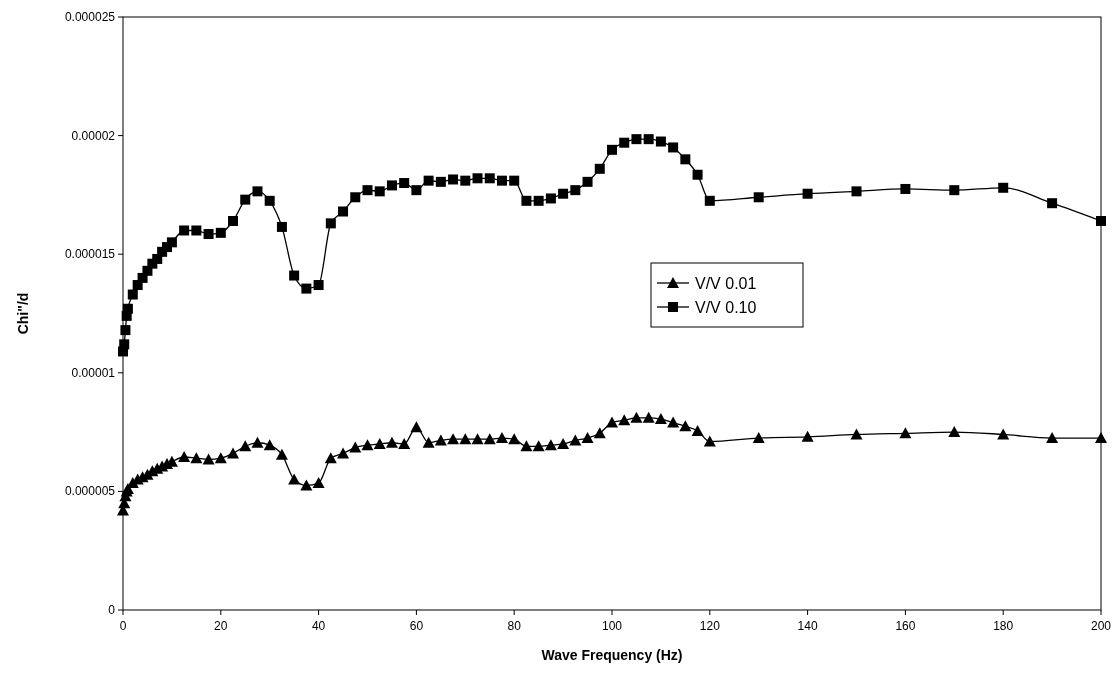  I want to click on x-tick-label: 140, so click(807, 626).